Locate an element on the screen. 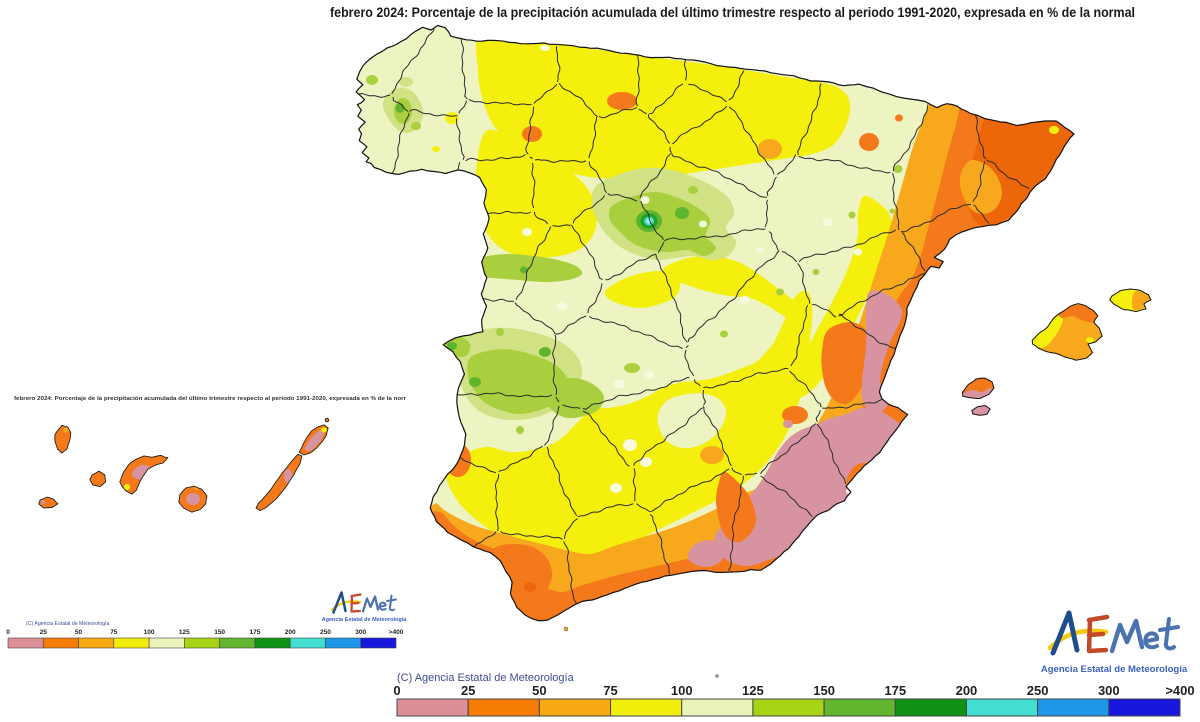 Image resolution: width=1200 pixels, height=722 pixels. inset-legend-label-75: 75 is located at coordinates (114, 632).